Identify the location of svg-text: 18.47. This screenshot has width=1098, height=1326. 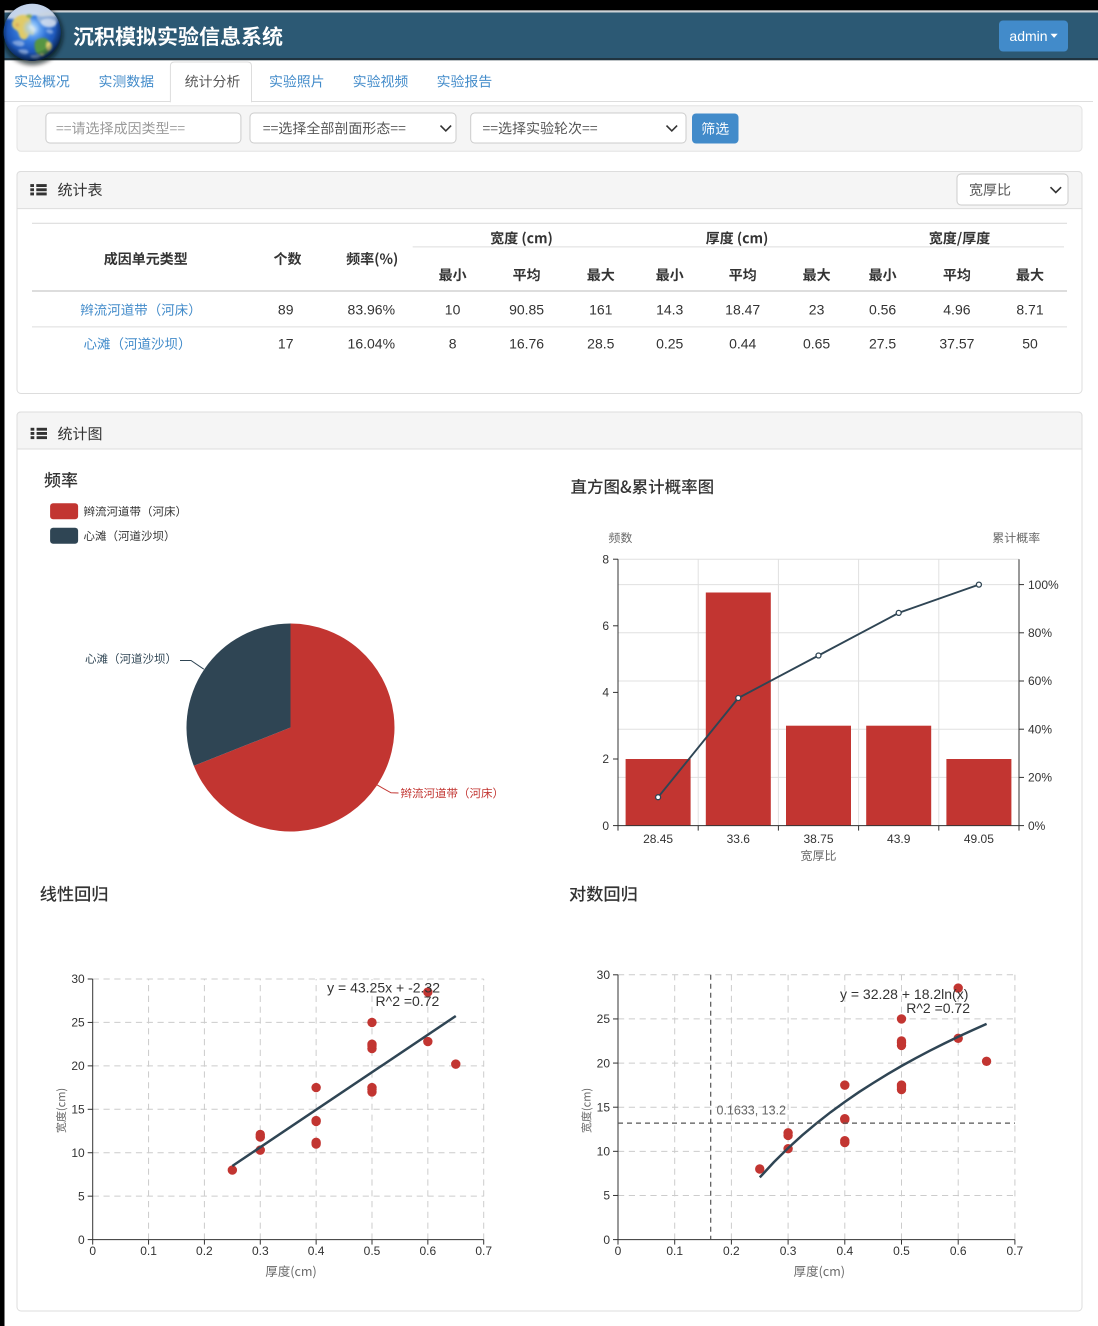
(742, 310).